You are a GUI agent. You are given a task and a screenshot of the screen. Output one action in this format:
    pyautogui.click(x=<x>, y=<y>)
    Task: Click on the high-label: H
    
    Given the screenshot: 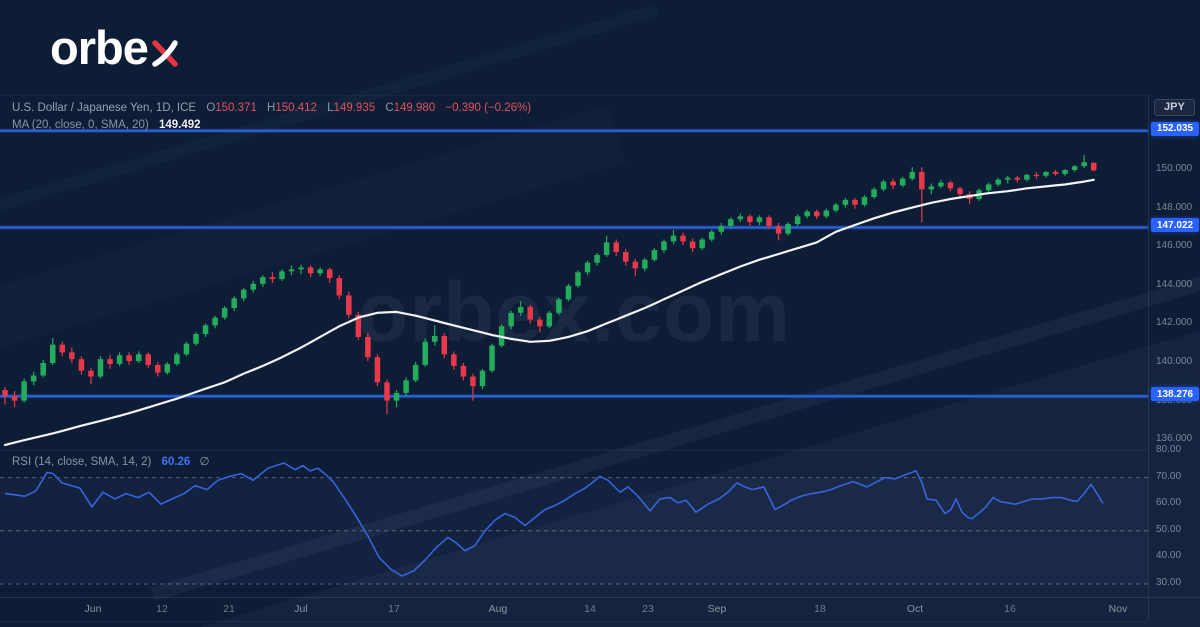 What is the action you would take?
    pyautogui.click(x=271, y=108)
    